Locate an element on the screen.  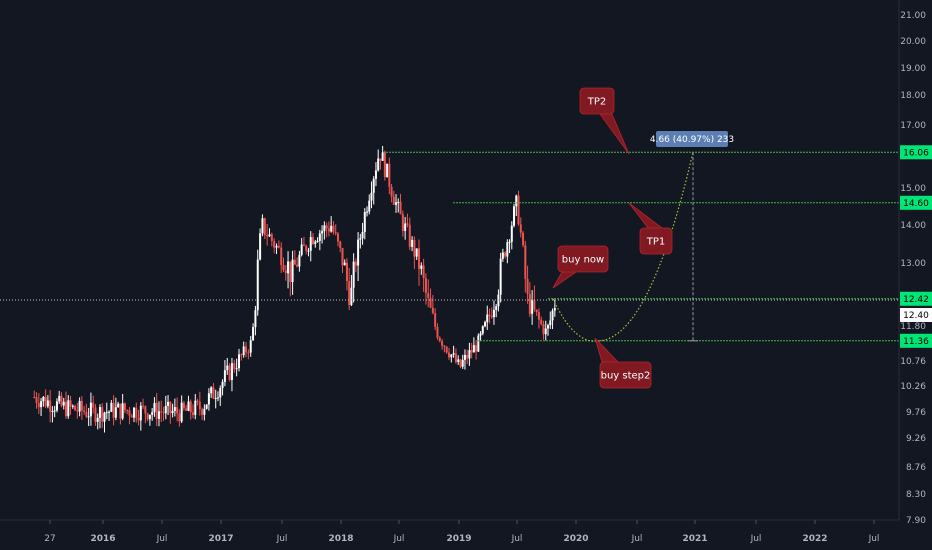
callout-buy-now: buy now is located at coordinates (580, 267).